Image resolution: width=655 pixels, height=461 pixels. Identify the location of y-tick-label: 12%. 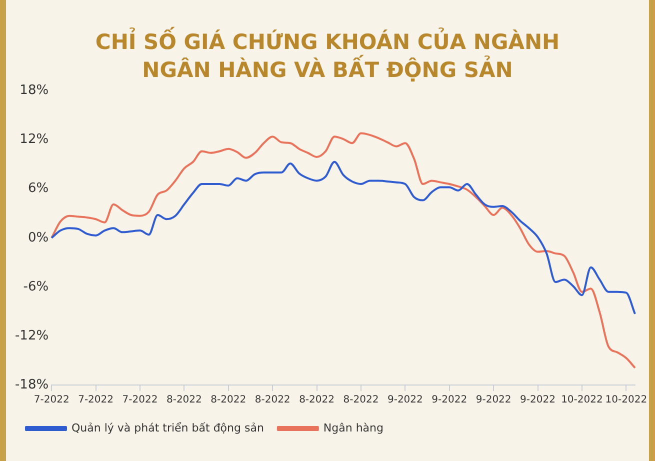
(34, 140).